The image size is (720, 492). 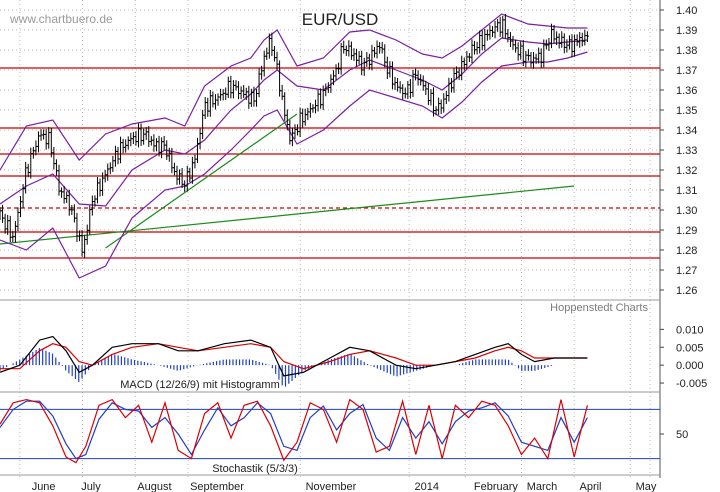 What do you see at coordinates (691, 384) in the screenshot?
I see `macd-tick-label: -0.005` at bounding box center [691, 384].